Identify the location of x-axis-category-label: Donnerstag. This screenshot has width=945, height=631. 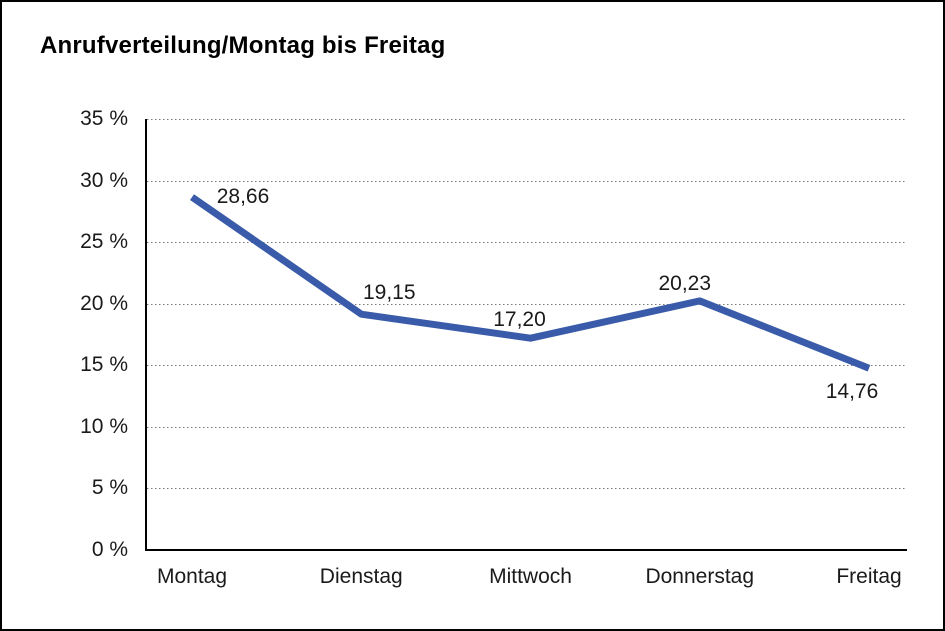
(700, 576).